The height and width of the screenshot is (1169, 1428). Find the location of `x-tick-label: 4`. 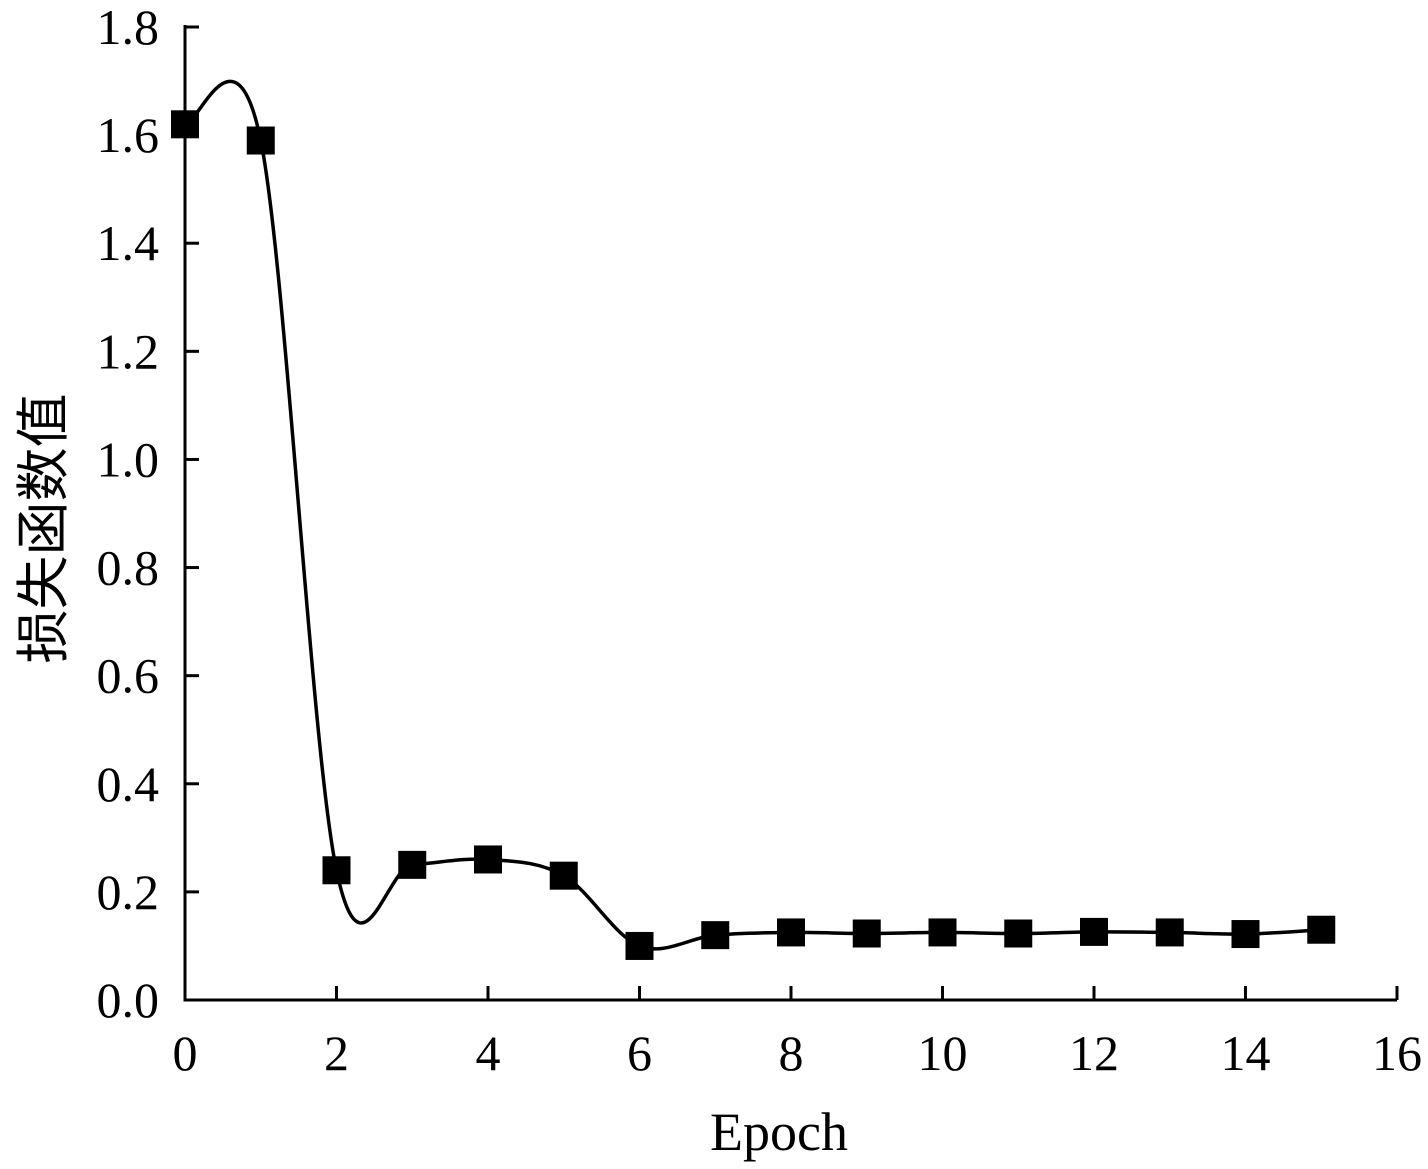

x-tick-label: 4 is located at coordinates (488, 1053).